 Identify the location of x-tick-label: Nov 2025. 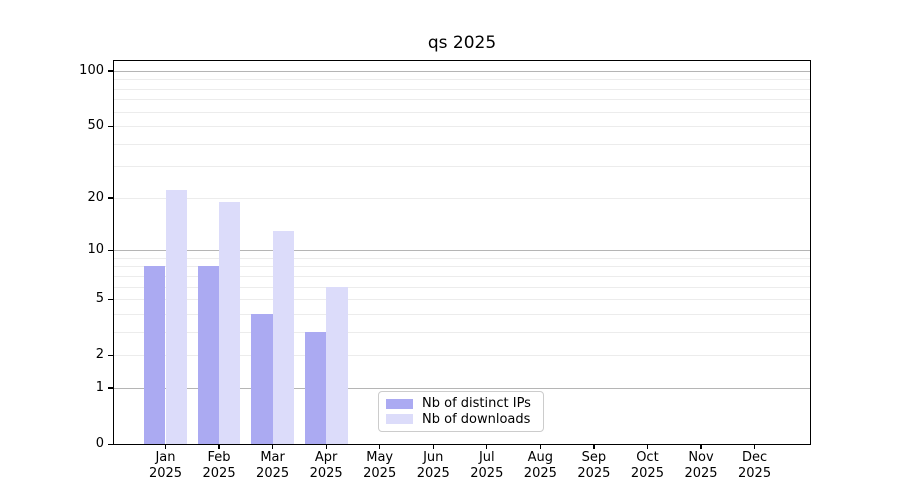
(701, 465).